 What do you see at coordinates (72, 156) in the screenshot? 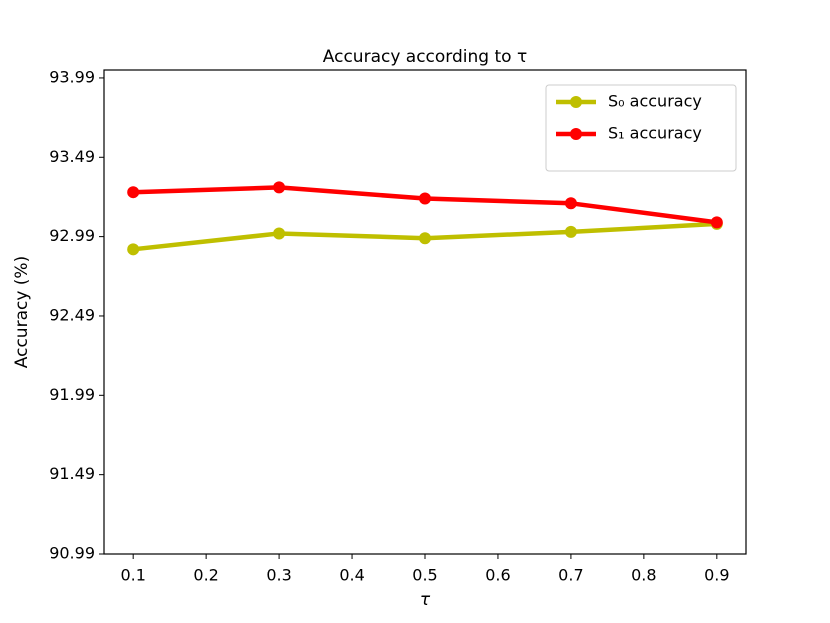
I see `y-tick-label: 93.49` at bounding box center [72, 156].